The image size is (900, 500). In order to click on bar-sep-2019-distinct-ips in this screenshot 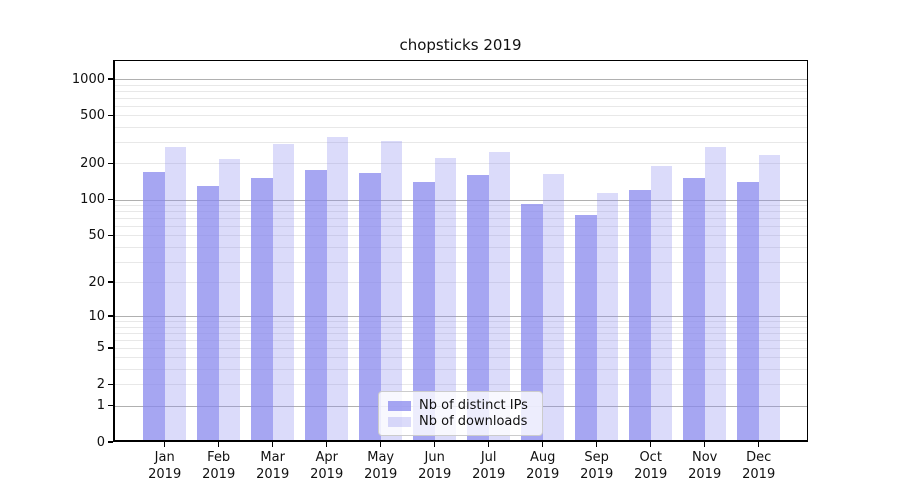, I will do `click(586, 328)`.